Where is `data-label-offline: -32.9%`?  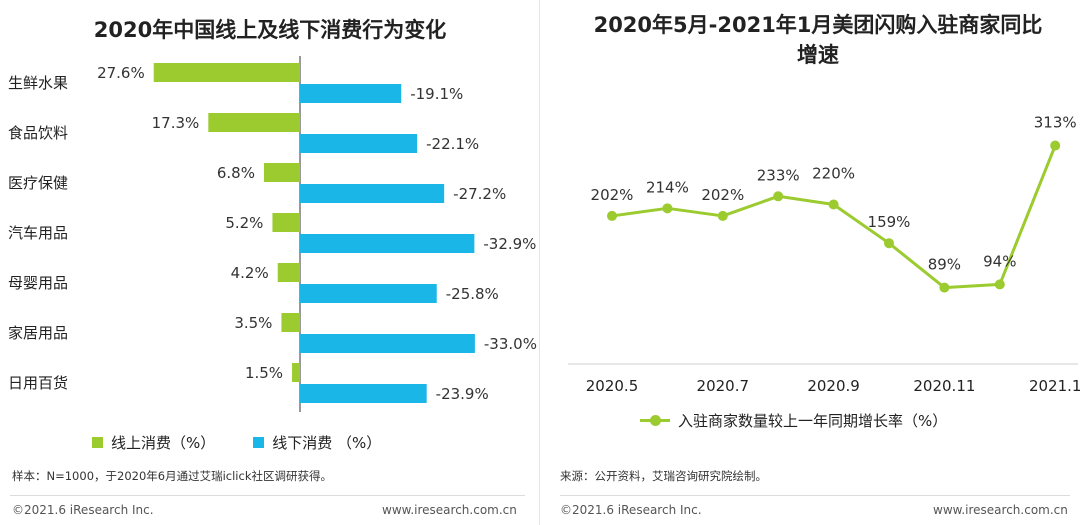
data-label-offline: -32.9% is located at coordinates (509, 244).